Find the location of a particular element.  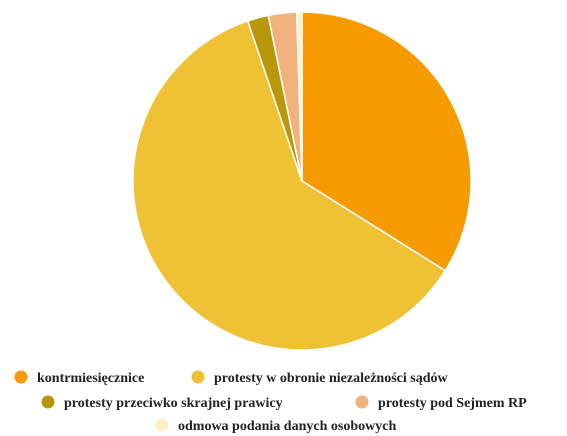

legend-item-protesty-przeciwko: protesty przeciwko skrajnej prawicy is located at coordinates (162, 403).